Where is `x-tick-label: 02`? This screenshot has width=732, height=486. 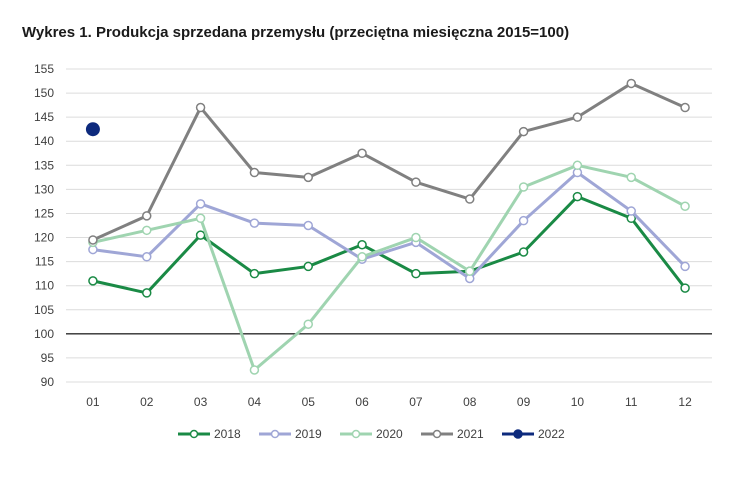 x-tick-label: 02 is located at coordinates (147, 402).